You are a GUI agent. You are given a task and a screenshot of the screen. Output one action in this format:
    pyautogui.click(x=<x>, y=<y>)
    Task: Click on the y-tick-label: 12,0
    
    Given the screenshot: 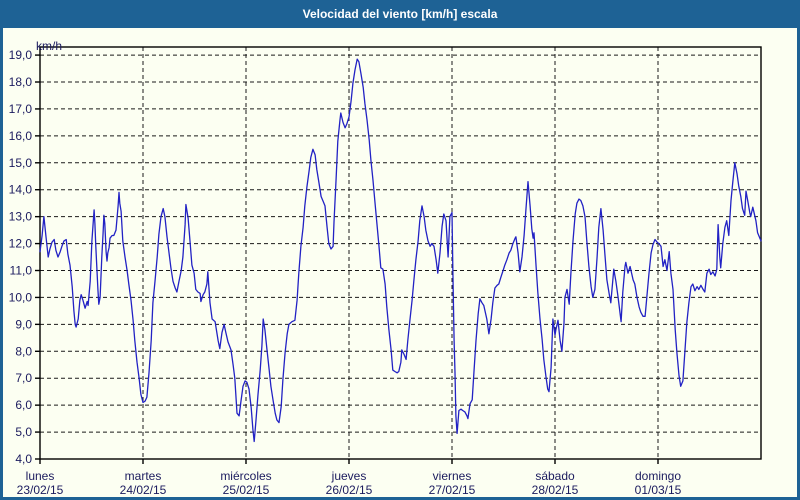 What is the action you would take?
    pyautogui.click(x=21, y=244)
    